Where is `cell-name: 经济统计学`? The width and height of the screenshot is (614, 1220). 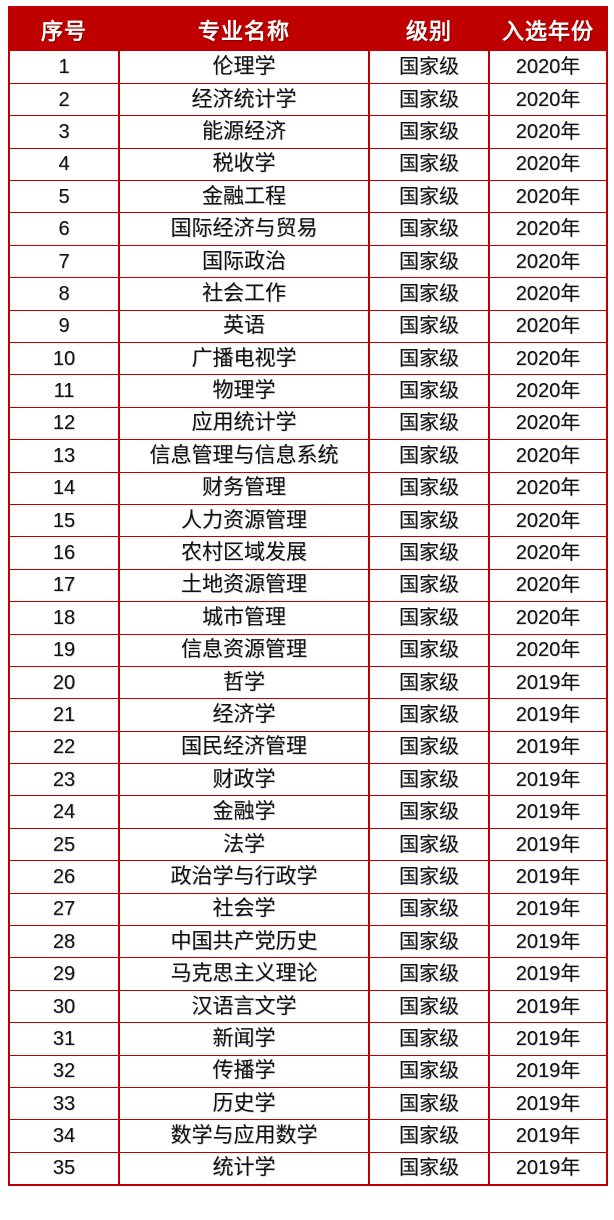
cell-name: 经济统计学 is located at coordinates (244, 99).